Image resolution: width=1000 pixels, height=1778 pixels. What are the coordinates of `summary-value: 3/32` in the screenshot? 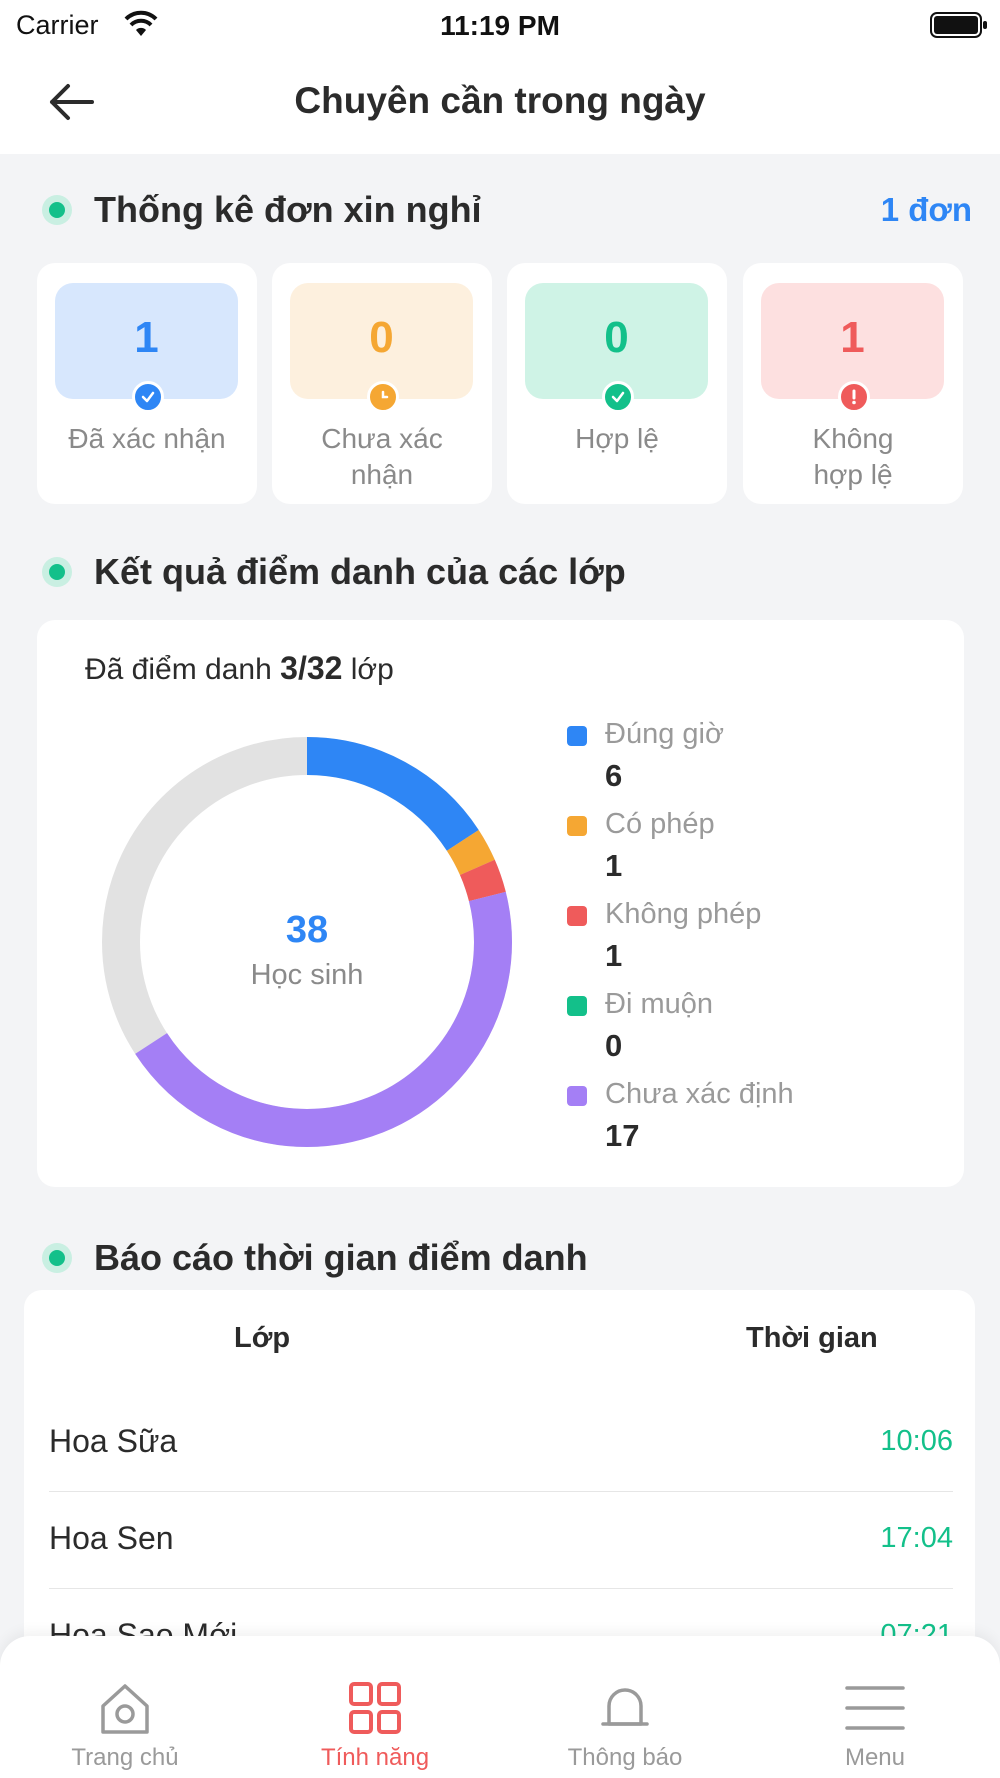 It's located at (311, 668).